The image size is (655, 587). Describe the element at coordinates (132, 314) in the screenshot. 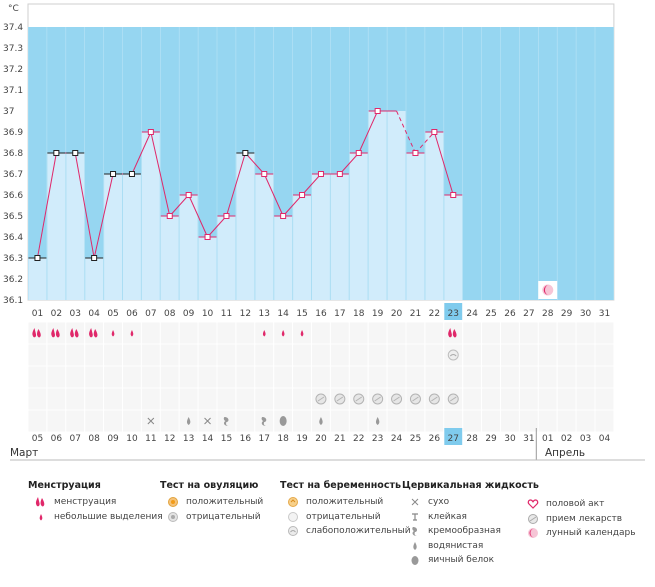

I see `cycle-day-label: 06` at that location.